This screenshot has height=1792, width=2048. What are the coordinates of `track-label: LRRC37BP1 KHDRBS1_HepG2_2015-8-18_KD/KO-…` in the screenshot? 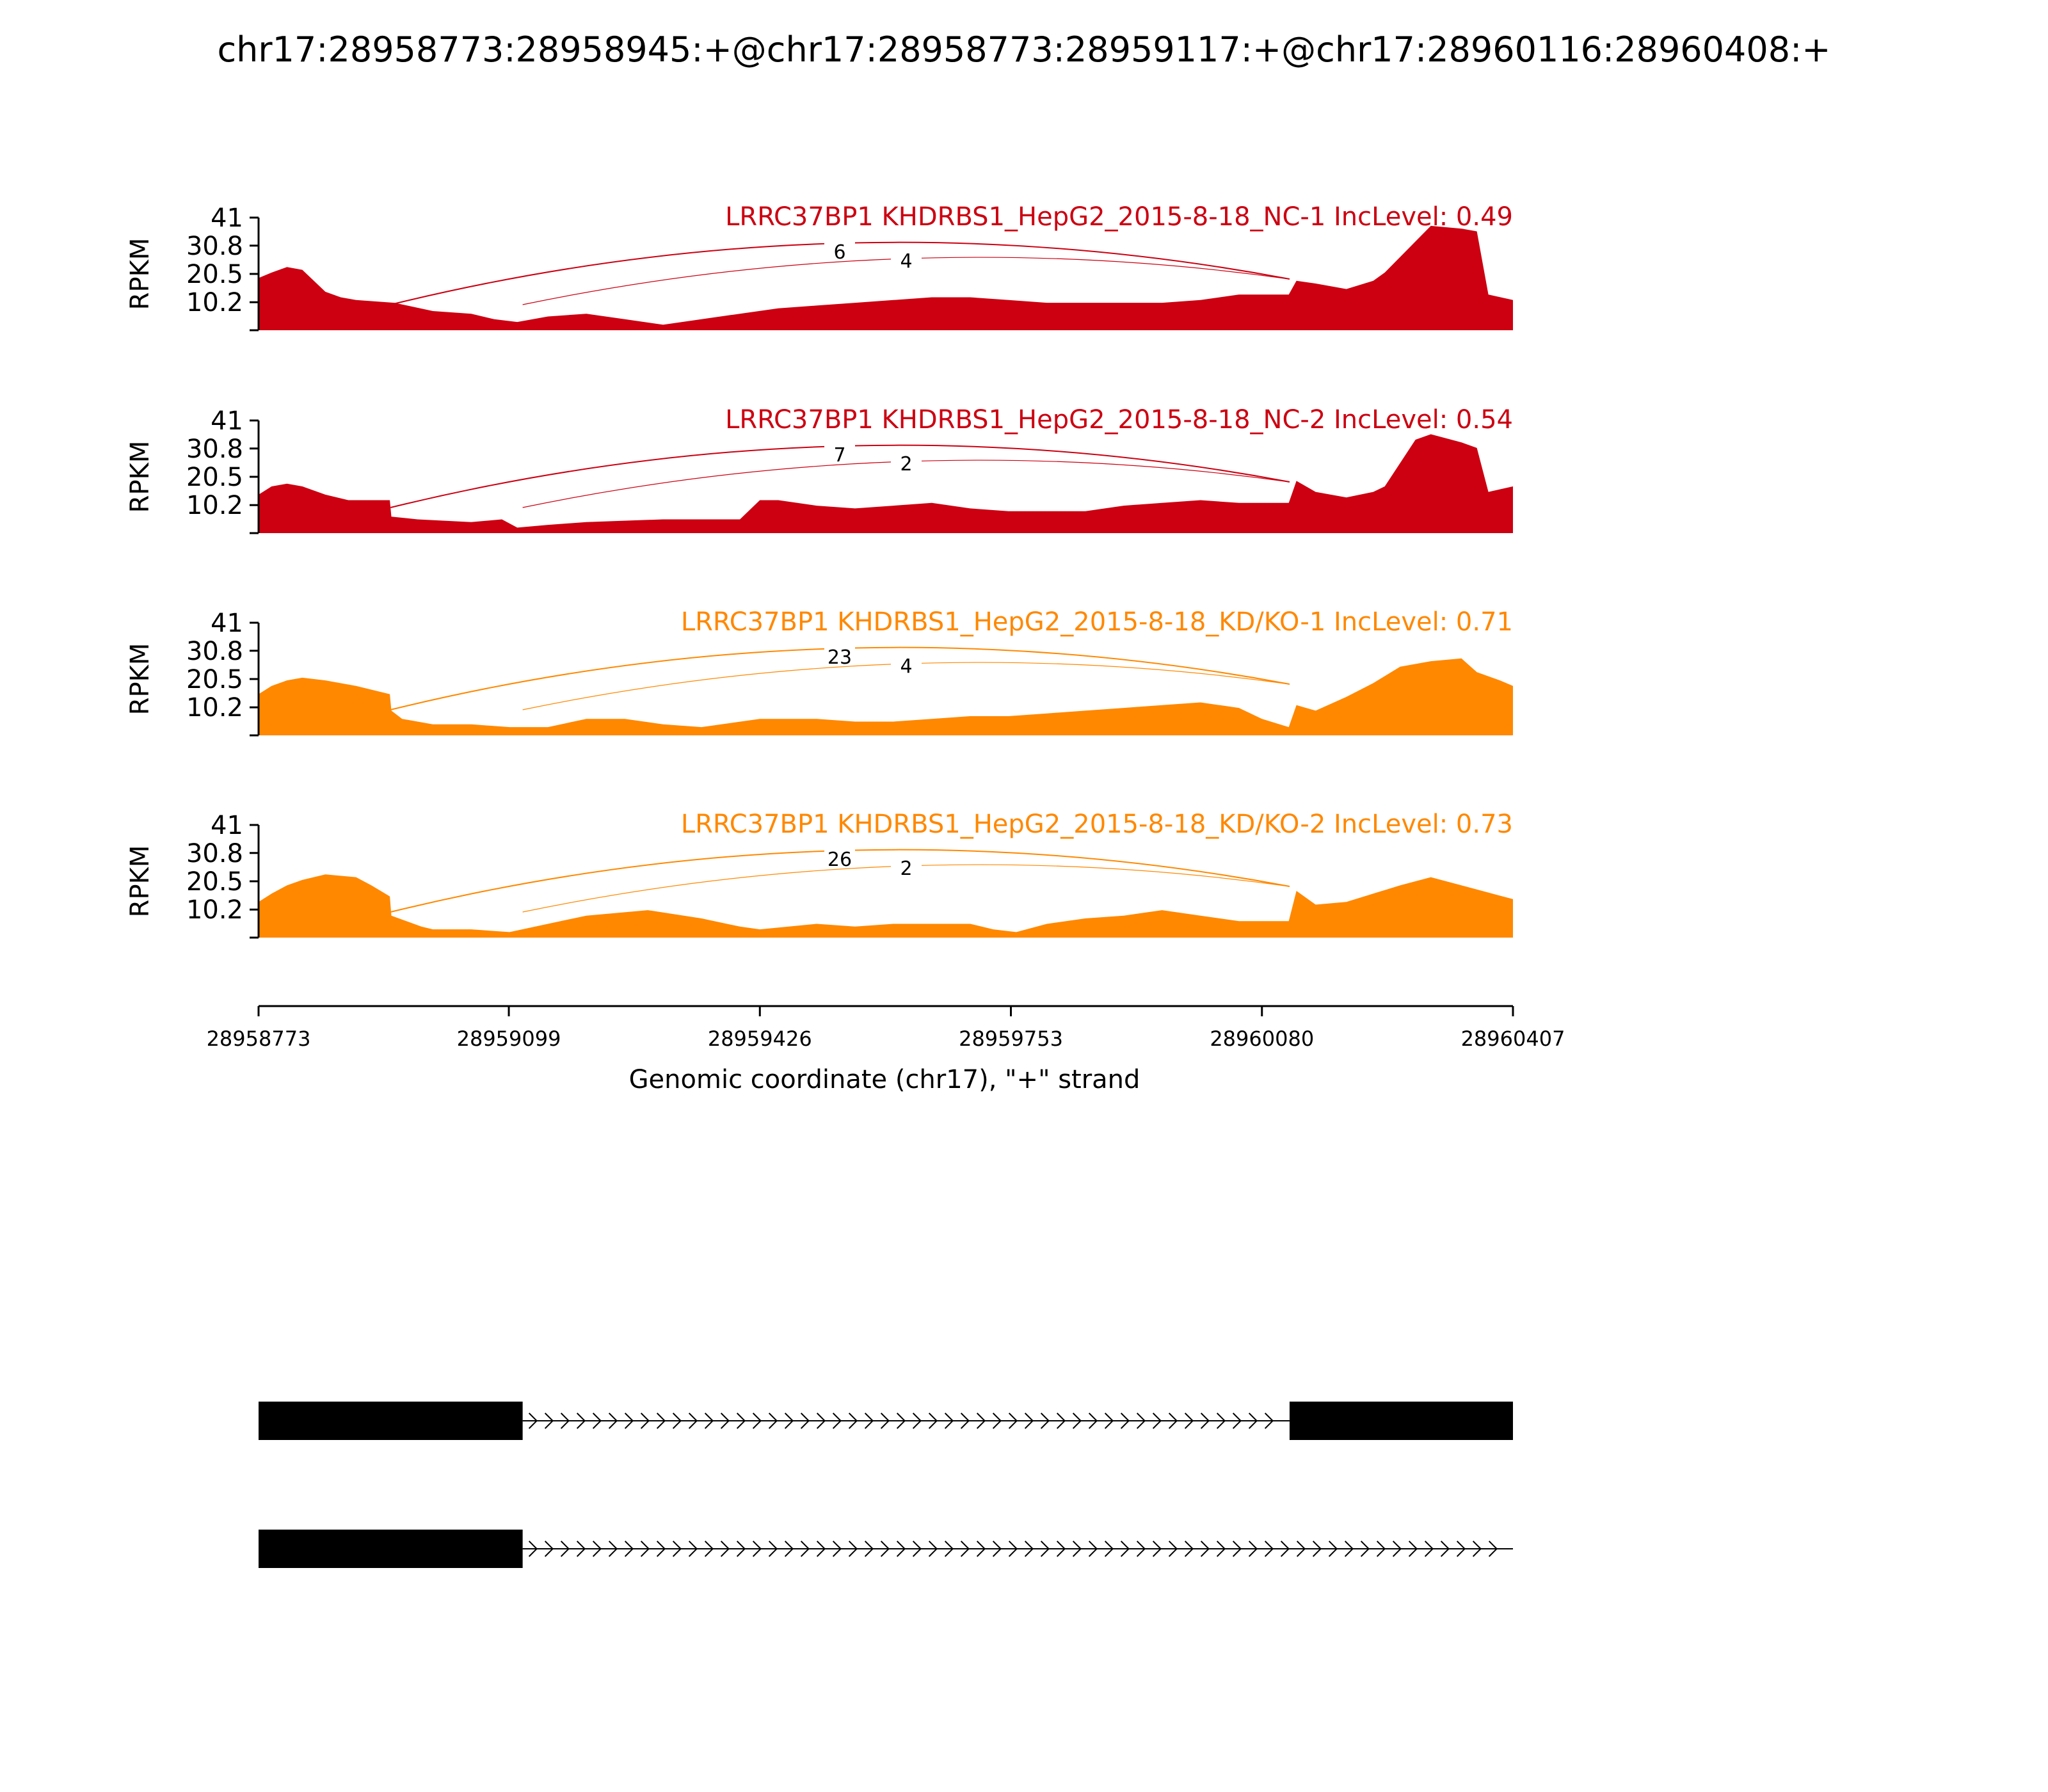 It's located at (1097, 622).